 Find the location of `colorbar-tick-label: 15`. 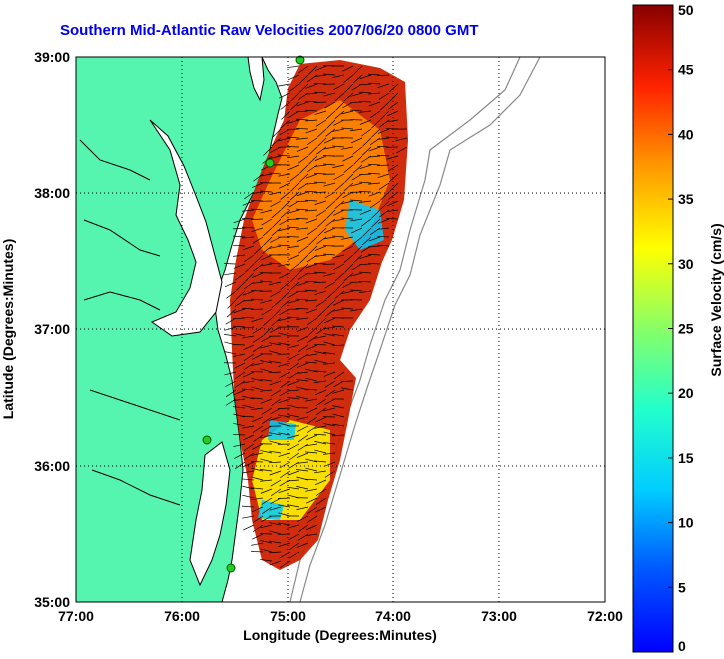

colorbar-tick-label: 15 is located at coordinates (686, 458).